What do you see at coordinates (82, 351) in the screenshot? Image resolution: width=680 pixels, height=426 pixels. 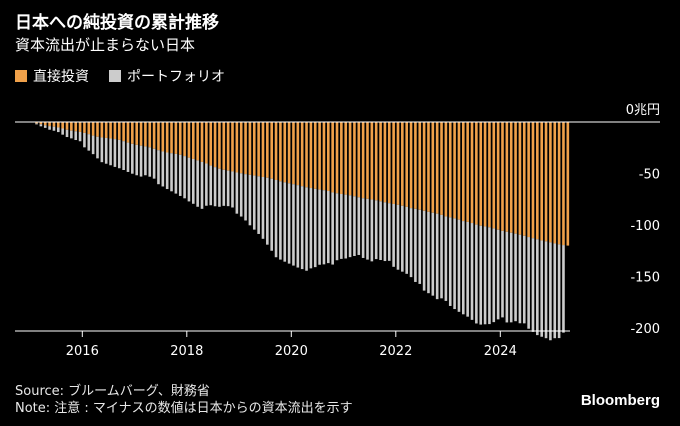 I see `x-tick-label: 2016` at bounding box center [82, 351].